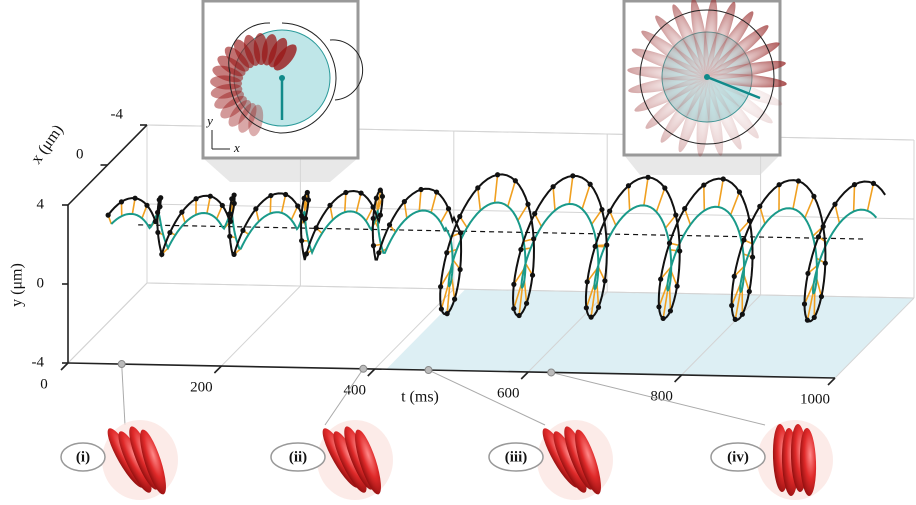 The height and width of the screenshot is (505, 916). What do you see at coordinates (201, 387) in the screenshot?
I see `t-tick-label: 200` at bounding box center [201, 387].